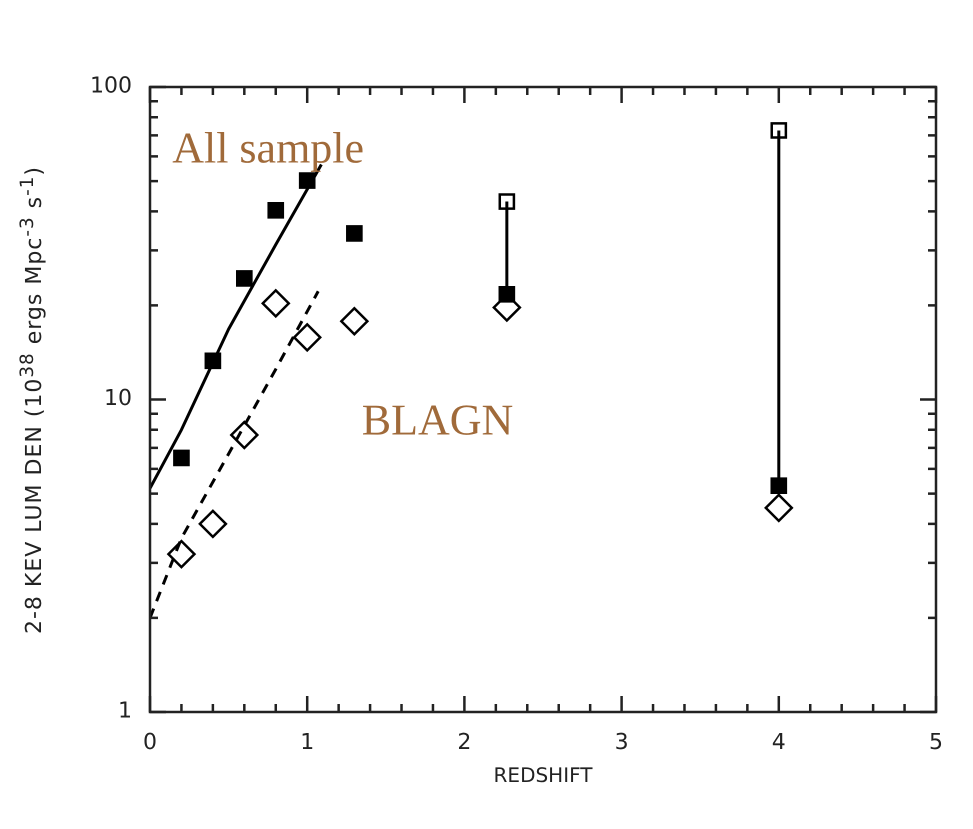  I want to click on x-tick-label: 2, so click(464, 742).